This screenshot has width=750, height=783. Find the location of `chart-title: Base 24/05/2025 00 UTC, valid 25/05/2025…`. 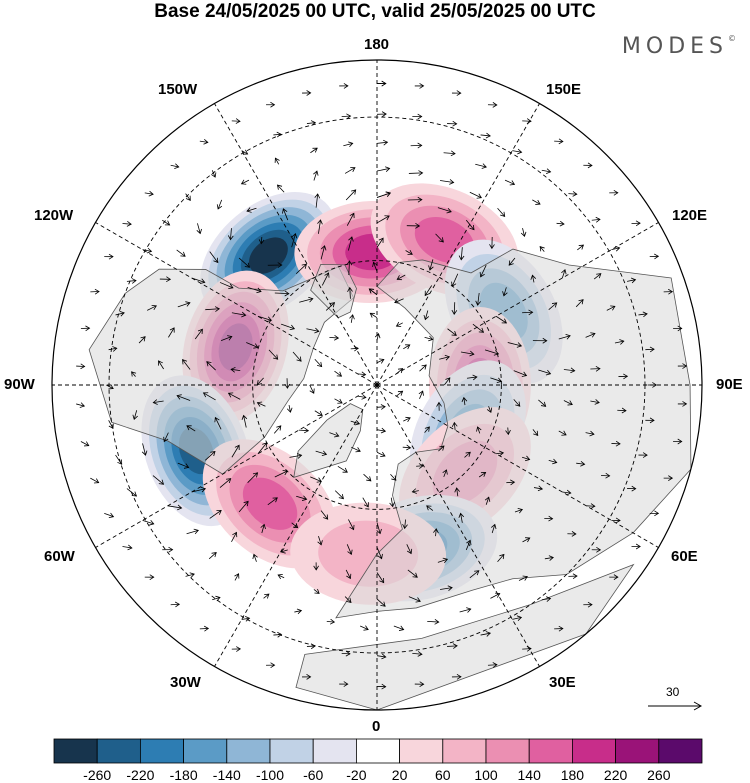

chart-title: Base 24/05/2025 00 UTC, valid 25/05/2025… is located at coordinates (375, 11).